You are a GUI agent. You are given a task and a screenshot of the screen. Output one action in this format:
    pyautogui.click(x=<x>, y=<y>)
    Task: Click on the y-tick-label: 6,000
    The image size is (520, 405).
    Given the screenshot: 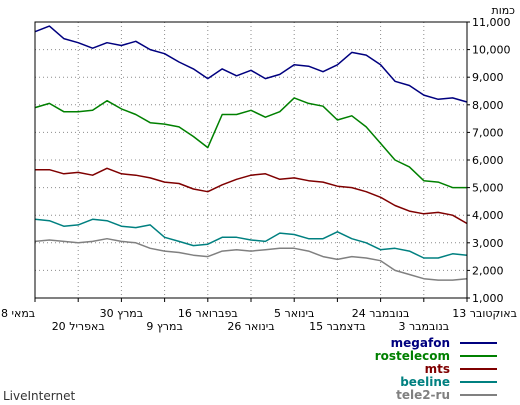 What is the action you would take?
    pyautogui.click(x=488, y=160)
    